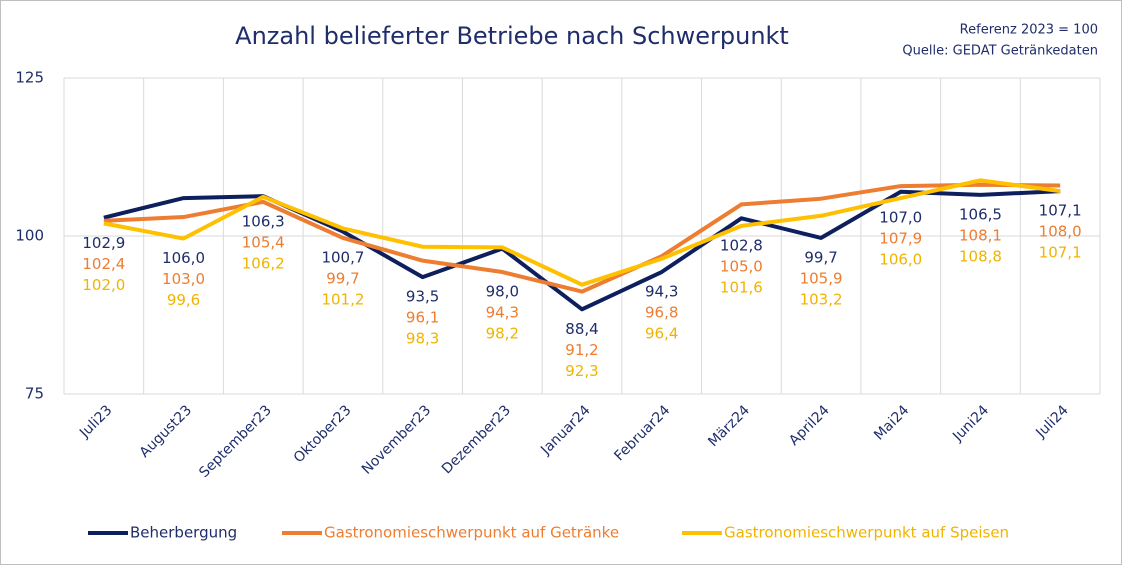 Image resolution: width=1122 pixels, height=569 pixels. I want to click on data-label: 107,0, so click(900, 218).